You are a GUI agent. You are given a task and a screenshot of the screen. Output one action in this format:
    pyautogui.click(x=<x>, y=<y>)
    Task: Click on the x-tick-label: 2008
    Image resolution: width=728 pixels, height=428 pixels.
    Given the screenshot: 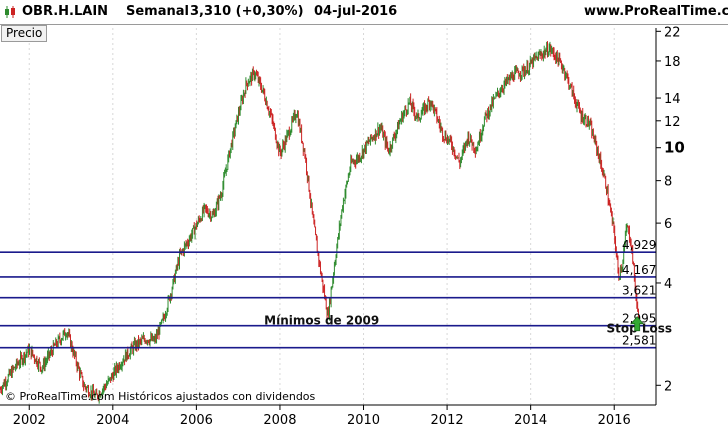 What is the action you would take?
    pyautogui.click(x=279, y=420)
    